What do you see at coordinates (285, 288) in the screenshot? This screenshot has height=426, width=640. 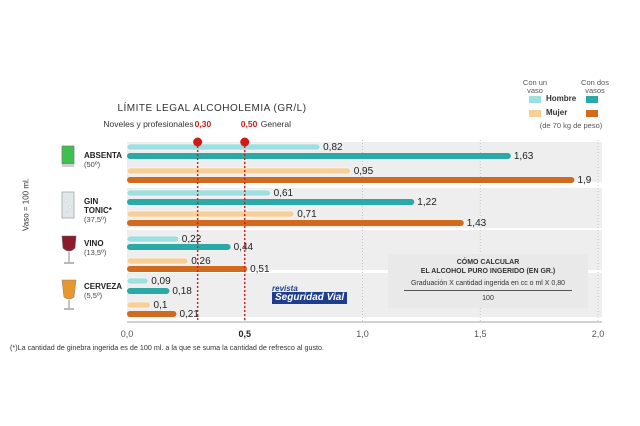 I see `logo-revista: revista` at bounding box center [285, 288].